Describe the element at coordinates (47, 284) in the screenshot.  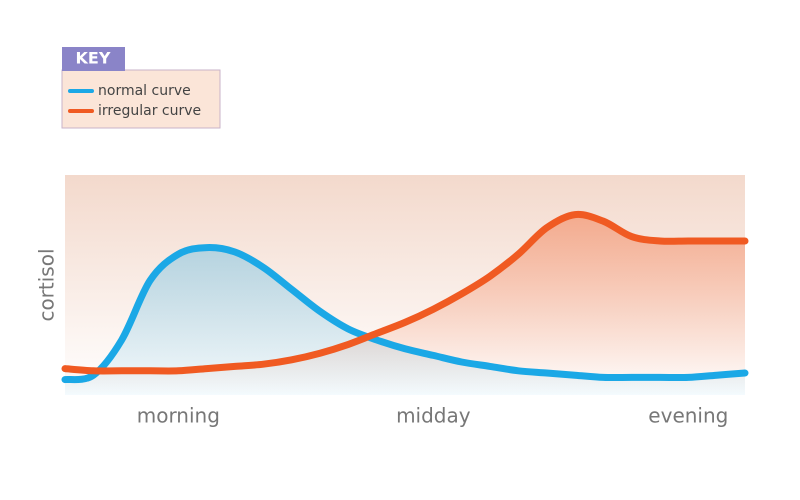
I see `y-axis-label: cortisol` at that location.